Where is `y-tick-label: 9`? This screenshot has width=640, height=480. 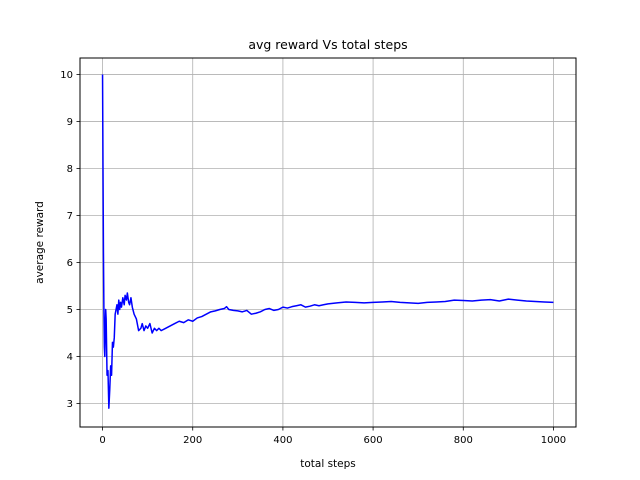 y-tick-label: 9 is located at coordinates (70, 122).